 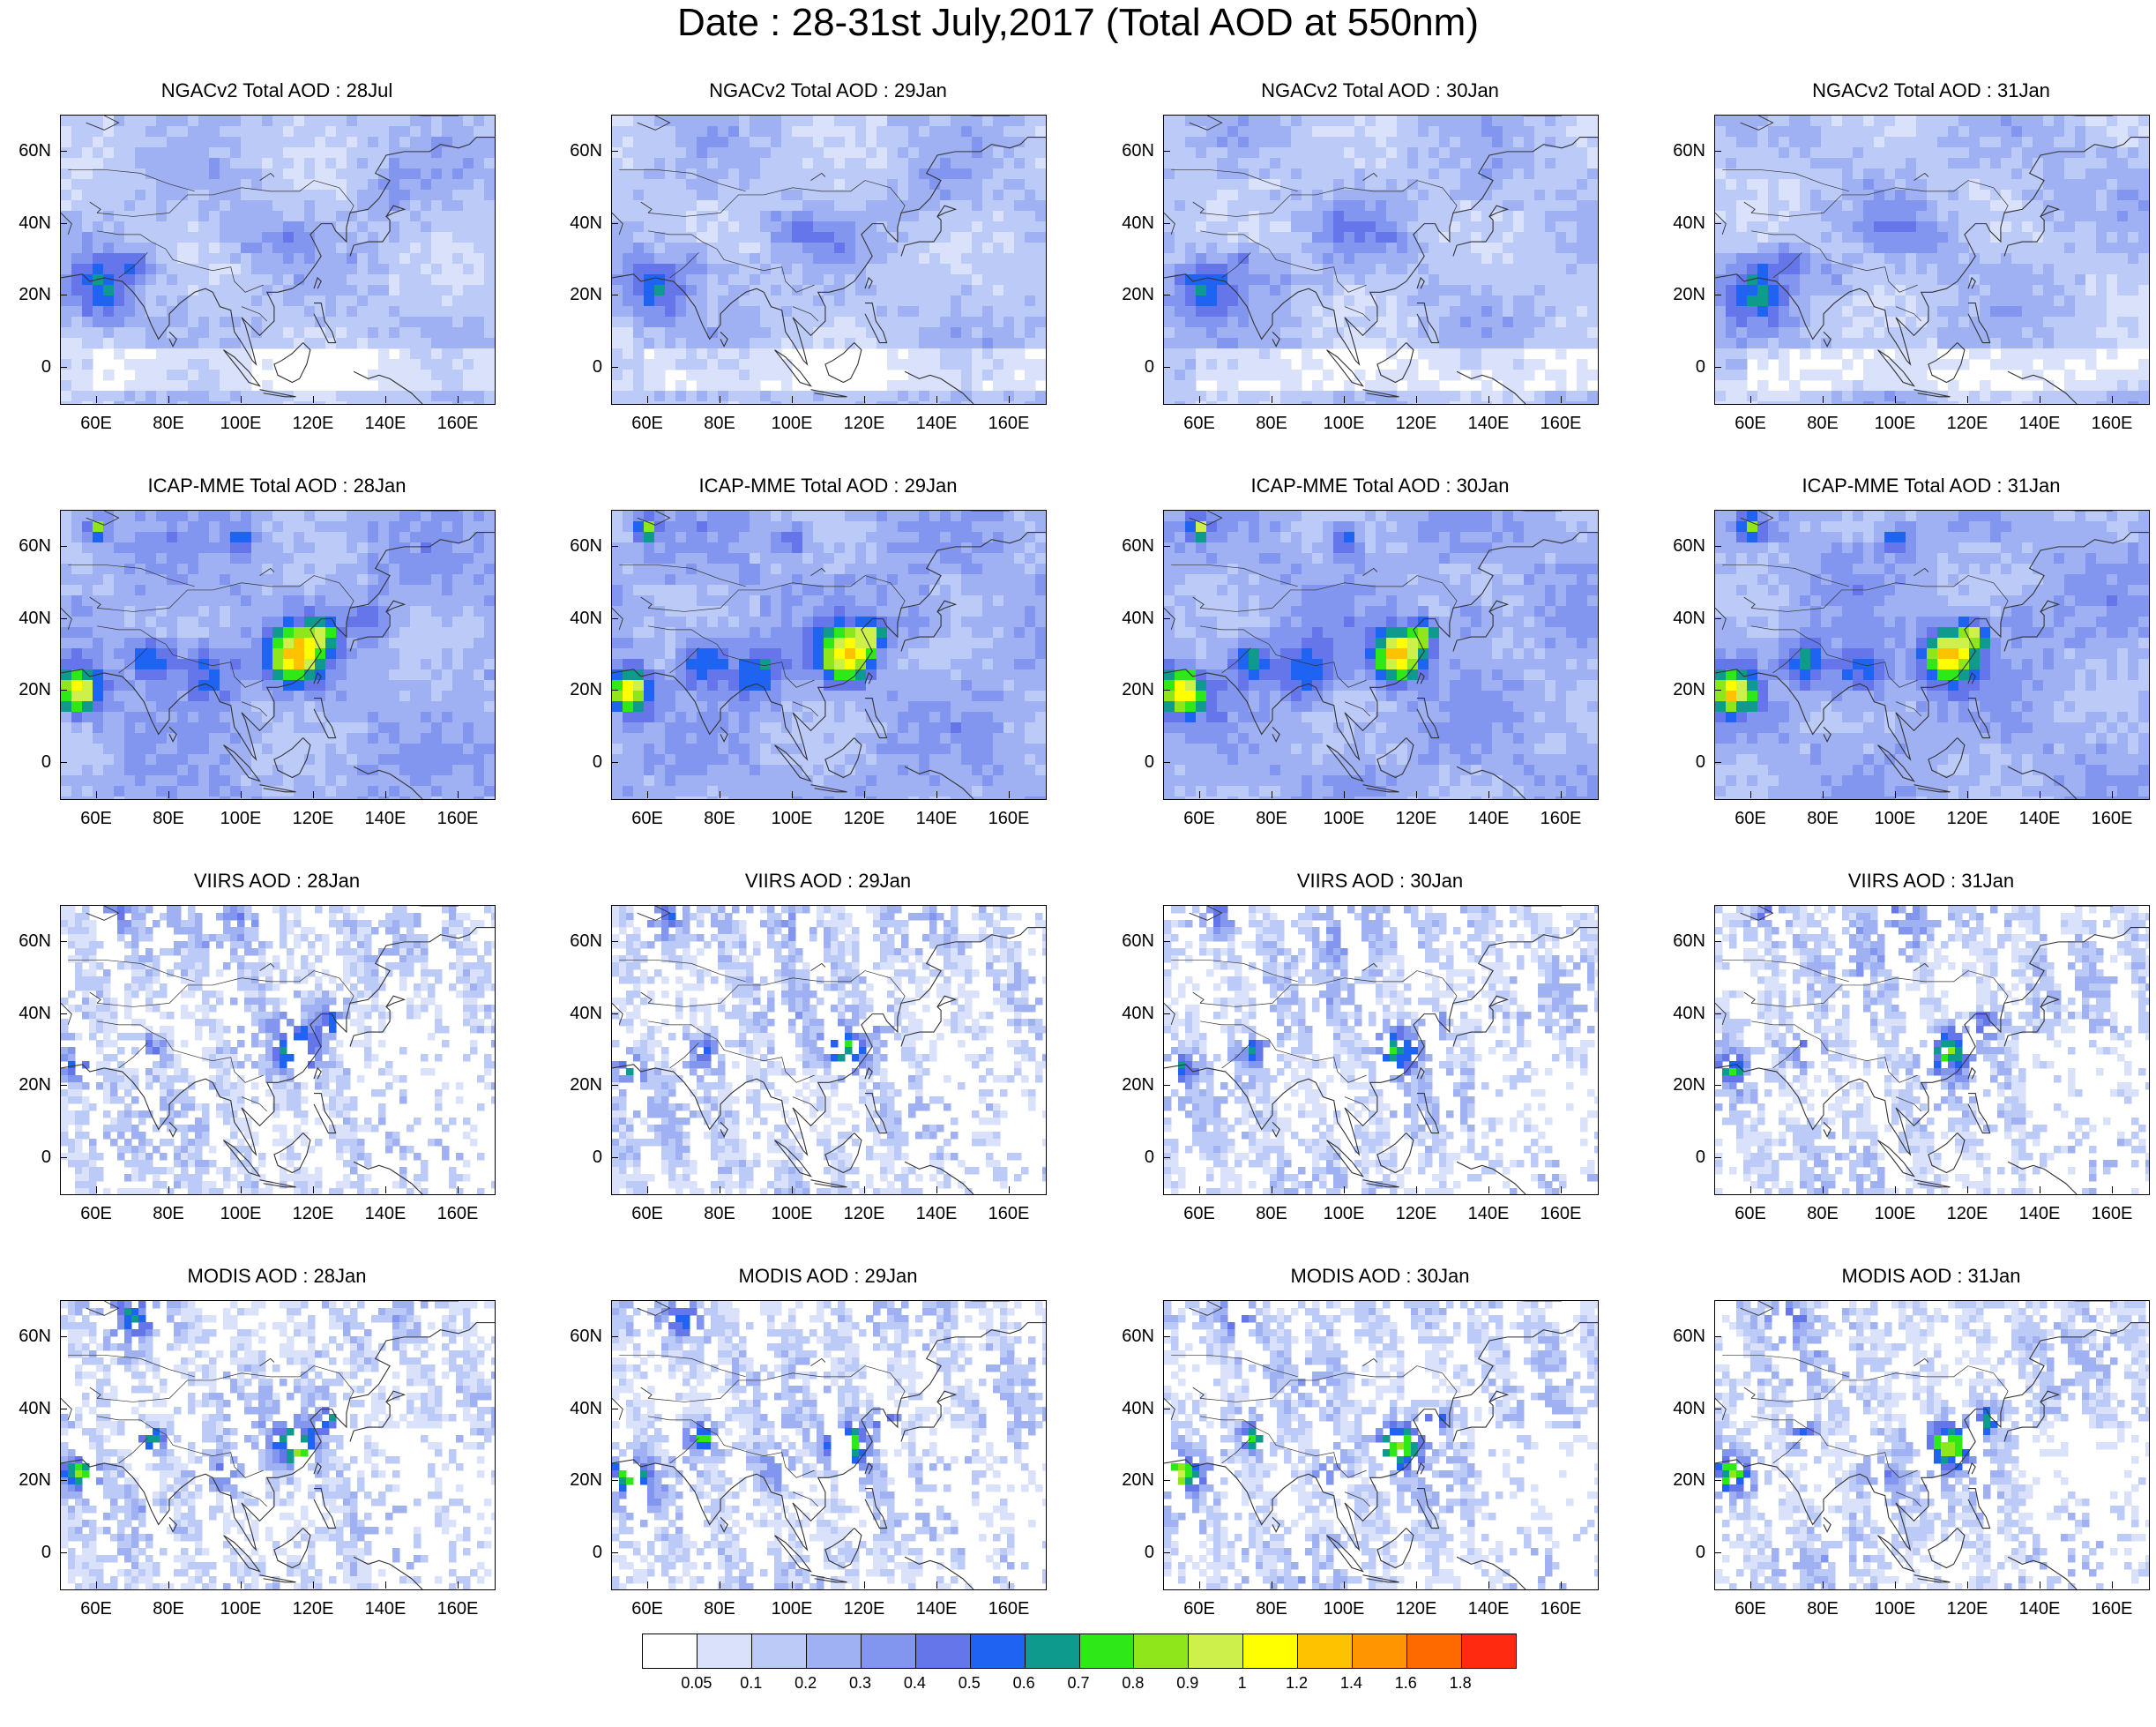 I want to click on lon-tick-label: 100E, so click(x=1344, y=1213).